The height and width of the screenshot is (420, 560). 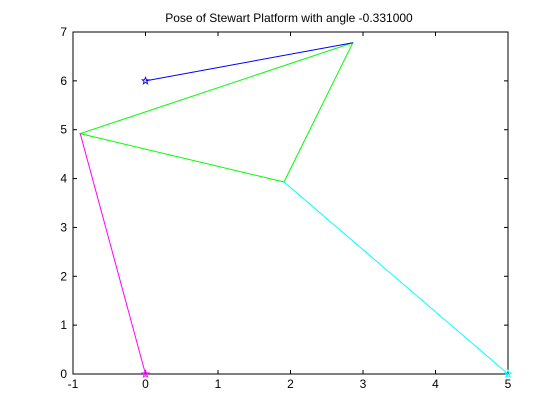 What do you see at coordinates (363, 384) in the screenshot?
I see `x-tick-label: 3` at bounding box center [363, 384].